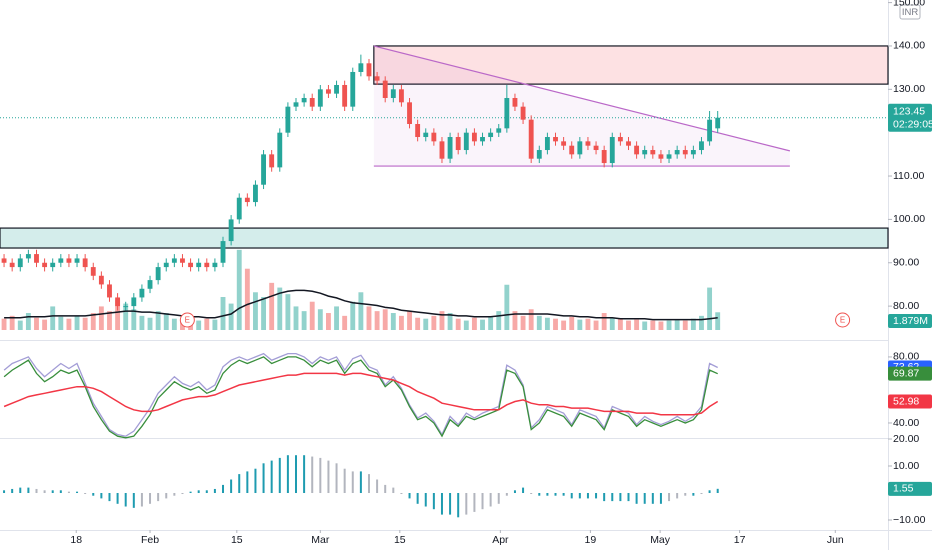 The height and width of the screenshot is (550, 932). Describe the element at coordinates (910, 12) in the screenshot. I see `currency-box` at that location.